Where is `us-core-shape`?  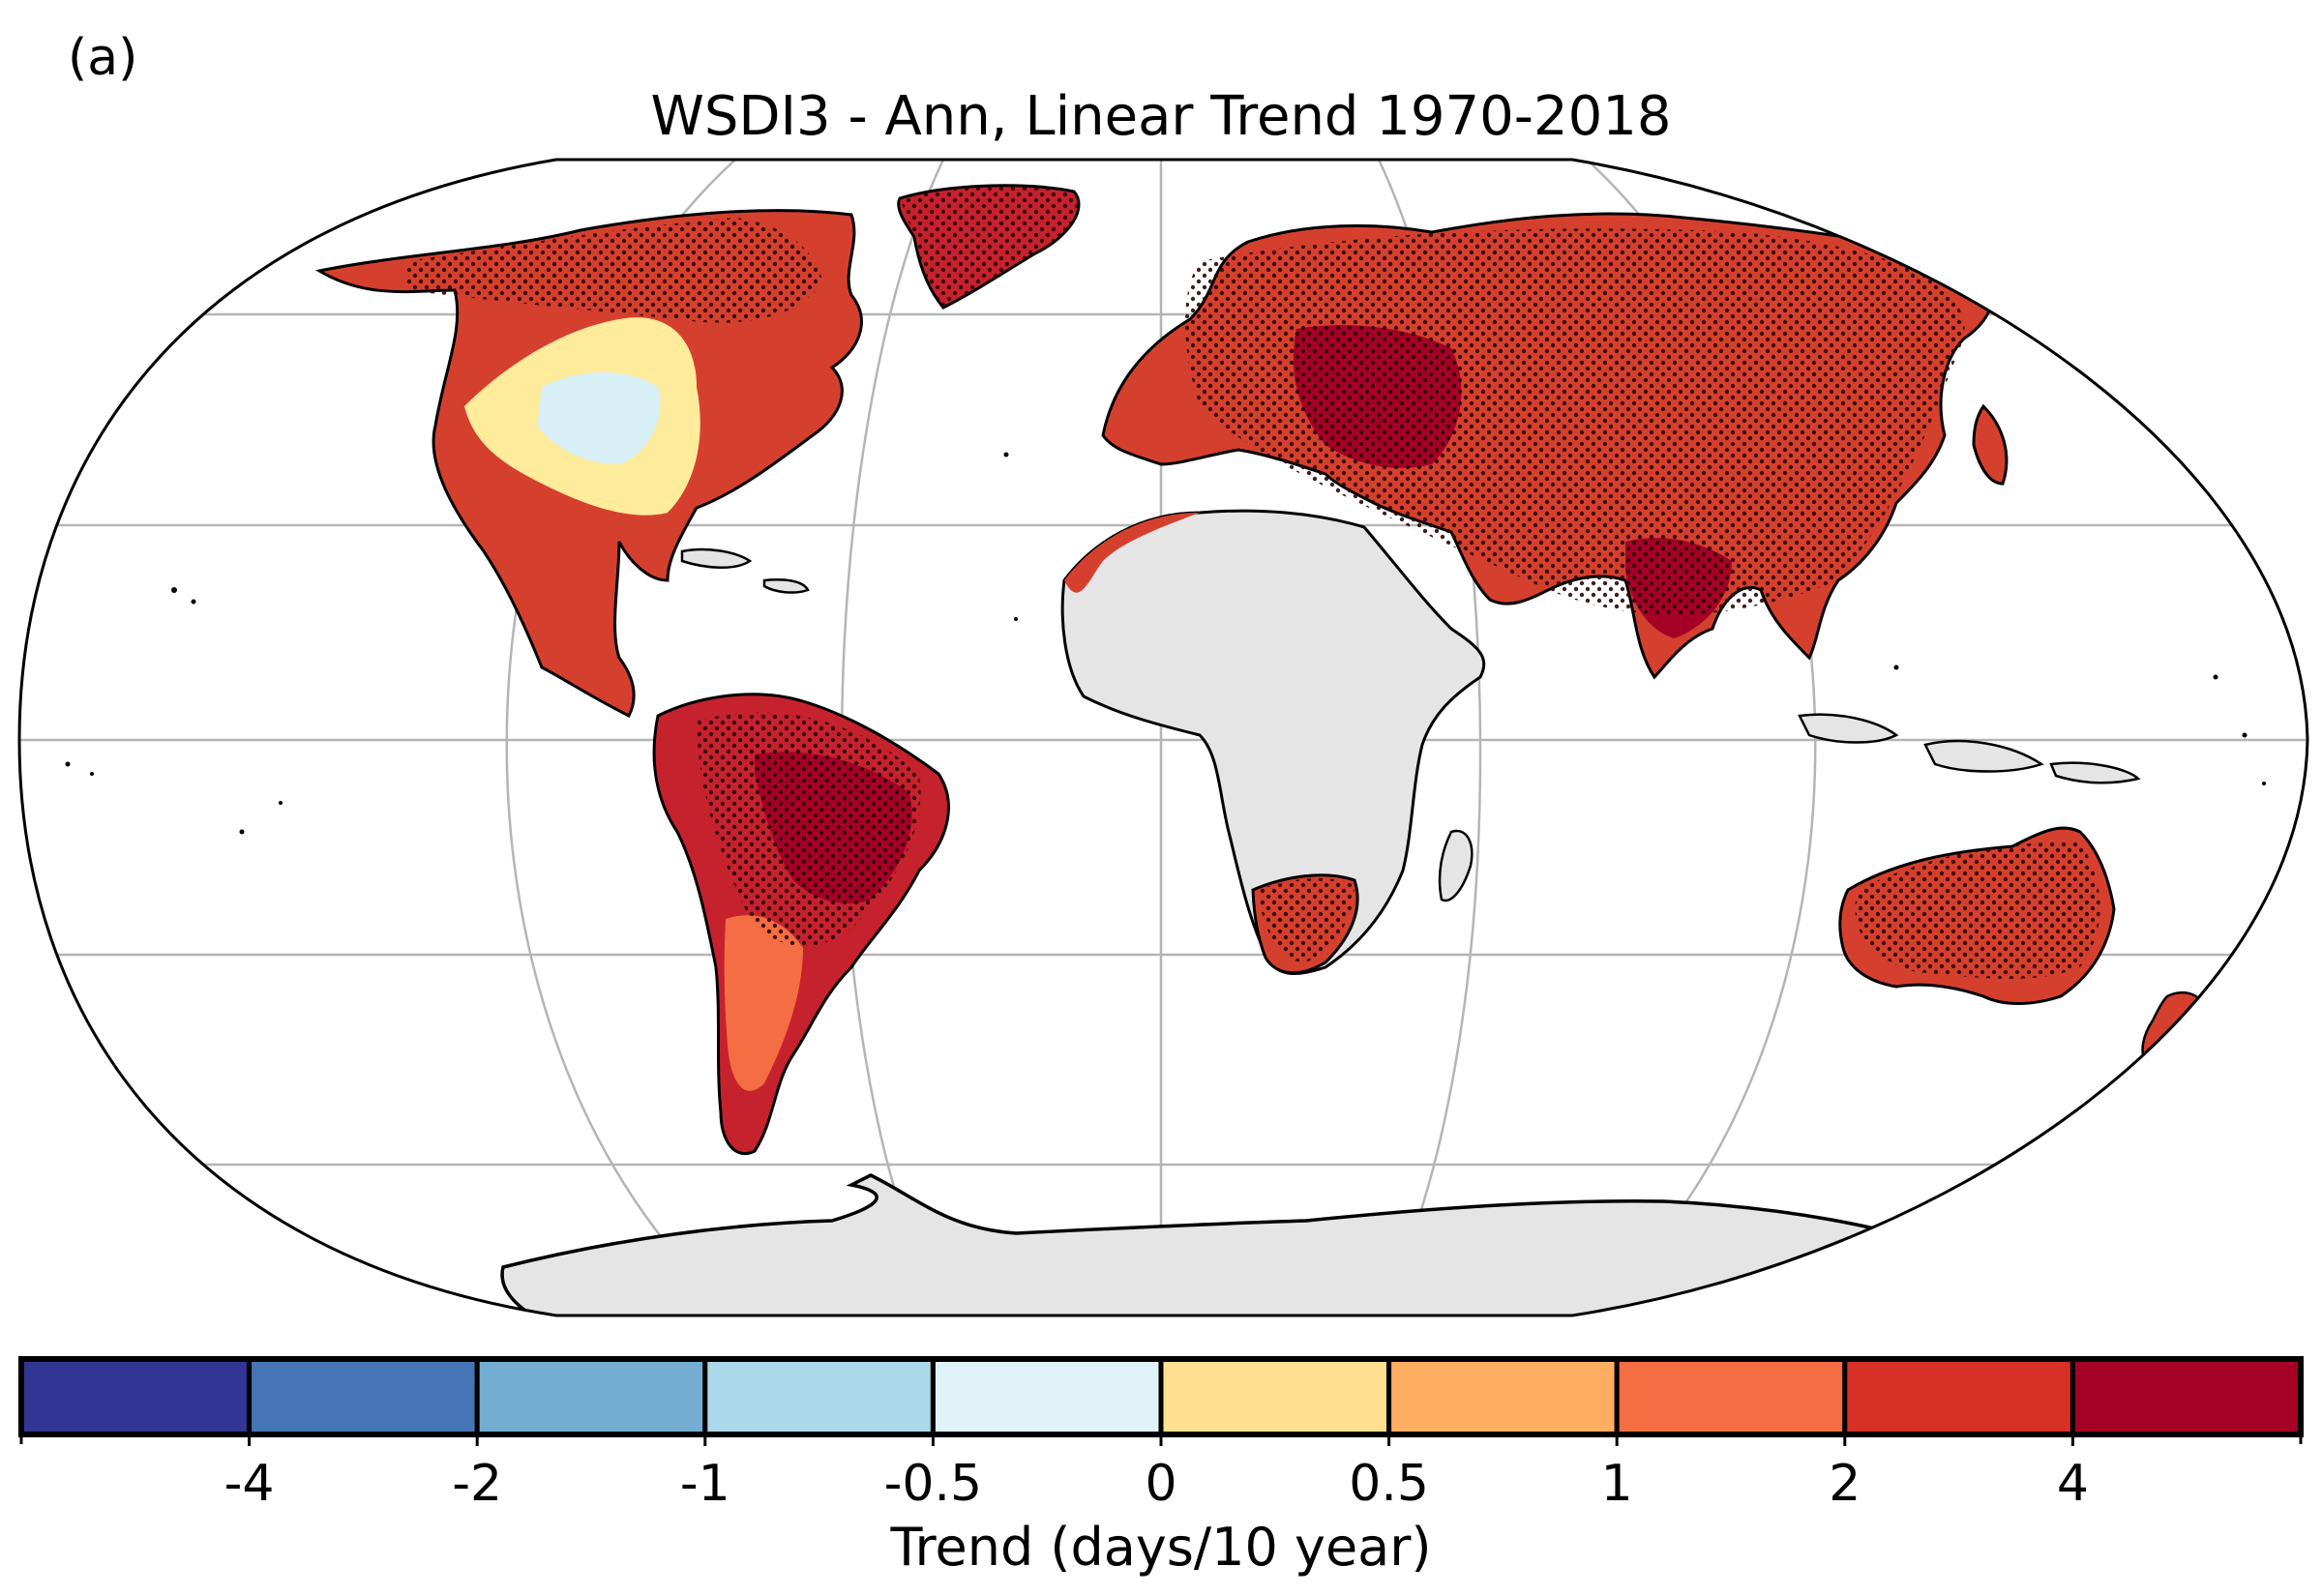
us-core-shape is located at coordinates (599, 418).